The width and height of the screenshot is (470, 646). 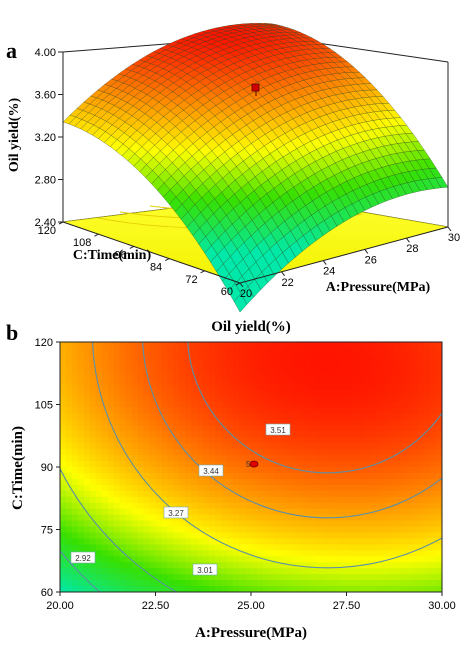 I want to click on contour-label: 3.27, so click(x=176, y=512).